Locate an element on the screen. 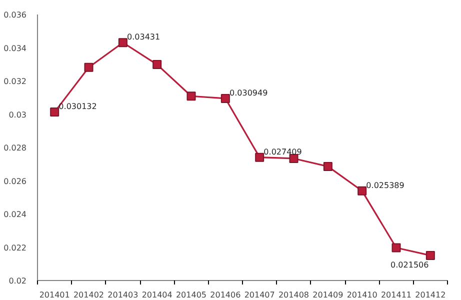 Image resolution: width=461 pixels, height=300 pixels. data-label: 0.03431 is located at coordinates (143, 37).